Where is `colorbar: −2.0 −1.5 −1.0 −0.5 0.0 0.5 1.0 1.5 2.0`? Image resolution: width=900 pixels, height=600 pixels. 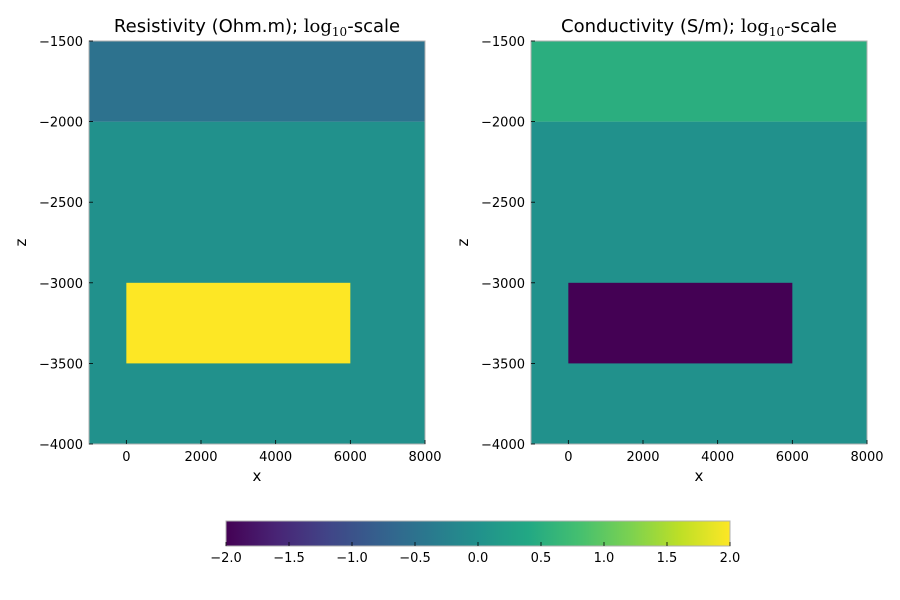 colorbar: −2.0 −1.5 −1.0 −0.5 0.0 0.5 1.0 1.5 2.0 is located at coordinates (475, 543).